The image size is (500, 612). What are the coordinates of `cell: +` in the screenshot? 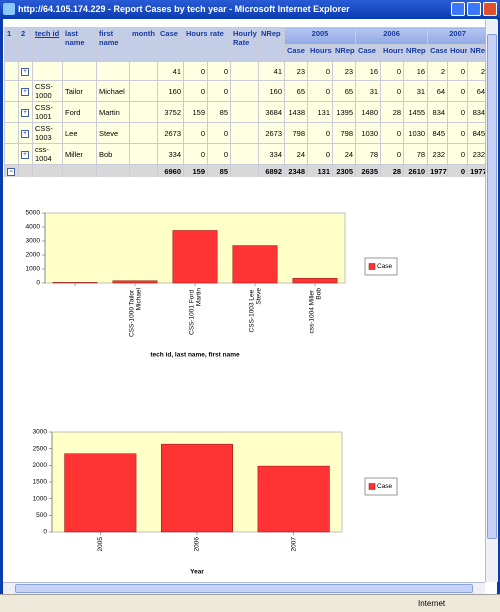 It's located at (25, 133).